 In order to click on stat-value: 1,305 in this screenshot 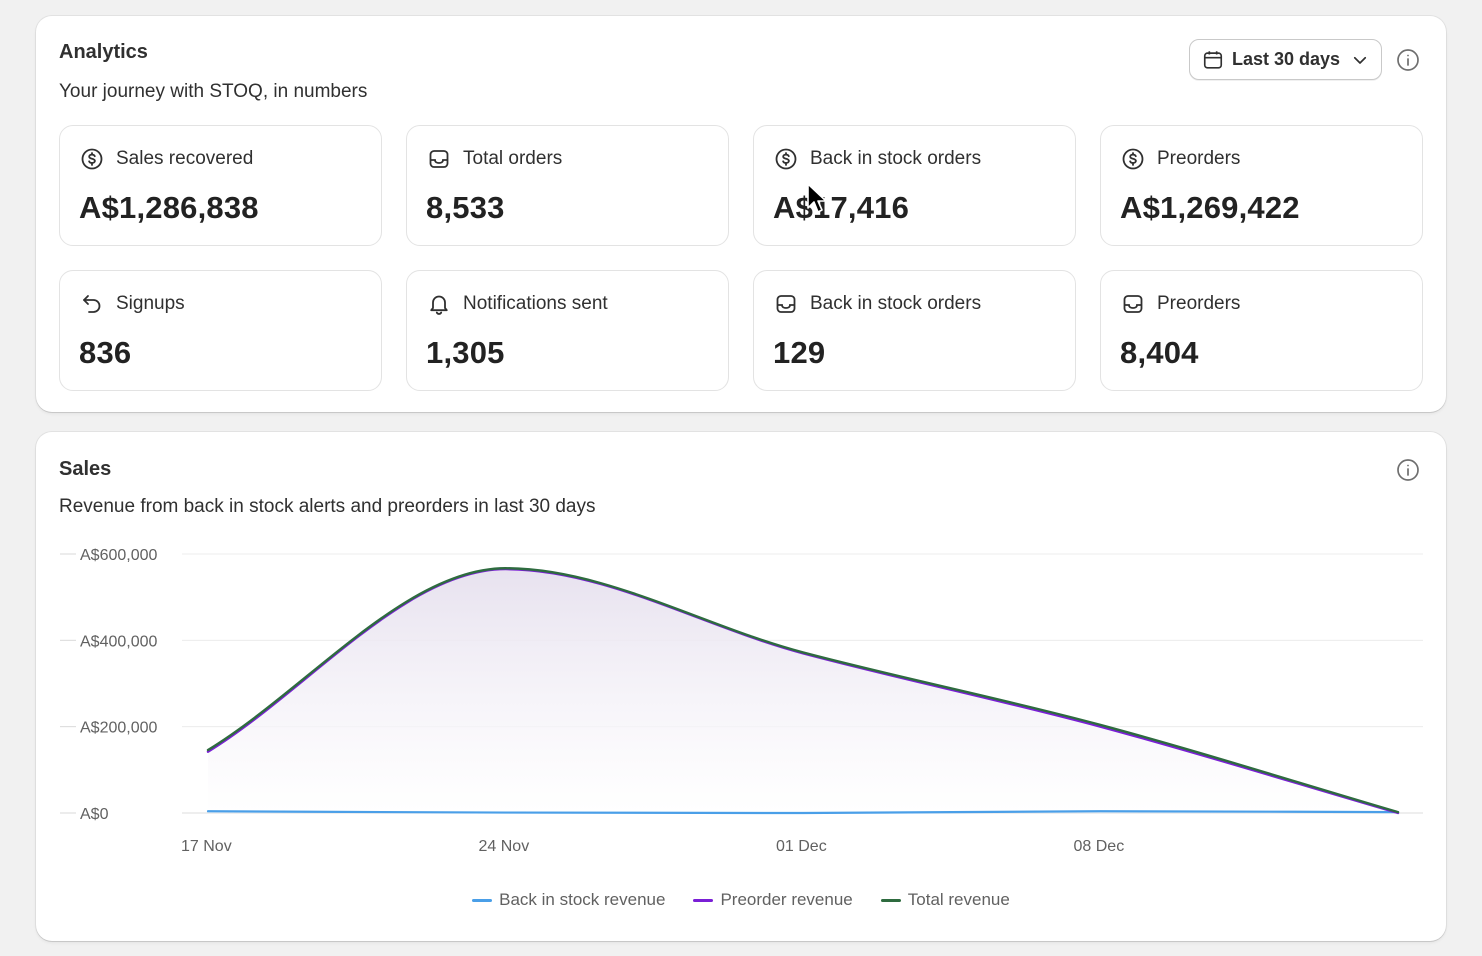, I will do `click(465, 352)`.